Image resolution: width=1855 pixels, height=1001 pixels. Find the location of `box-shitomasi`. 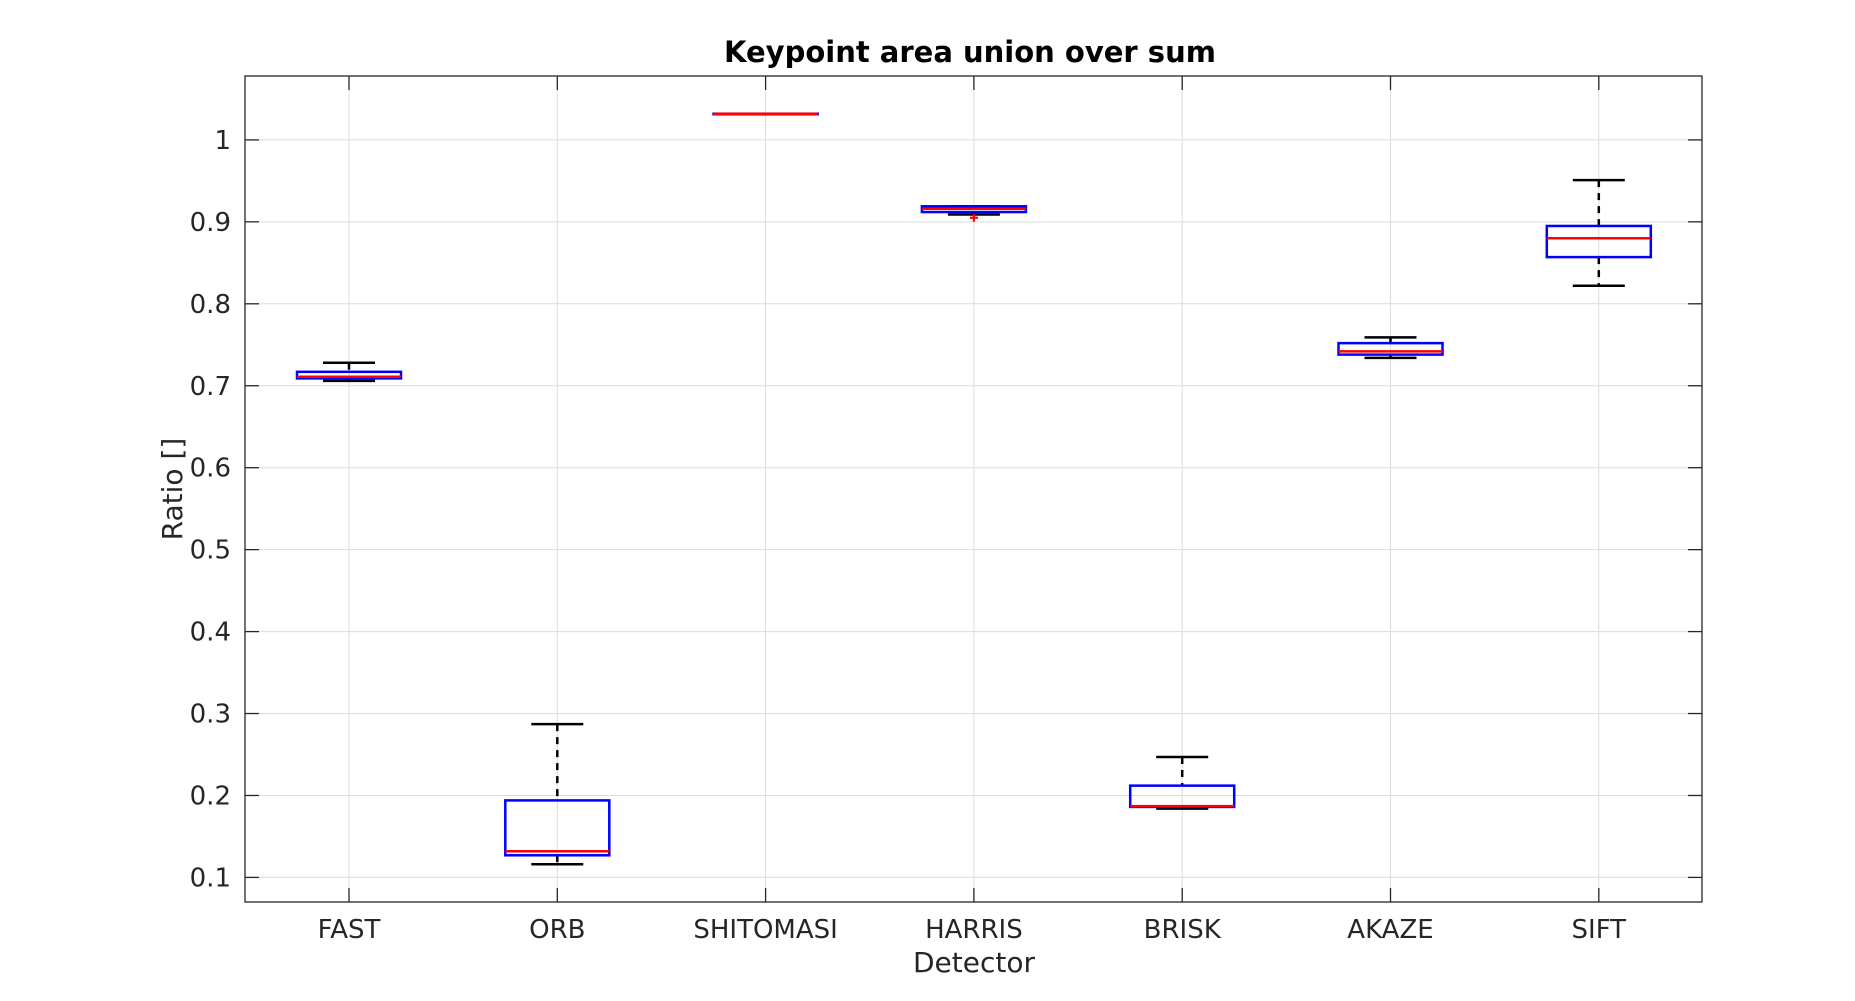

box-shitomasi is located at coordinates (765, 114).